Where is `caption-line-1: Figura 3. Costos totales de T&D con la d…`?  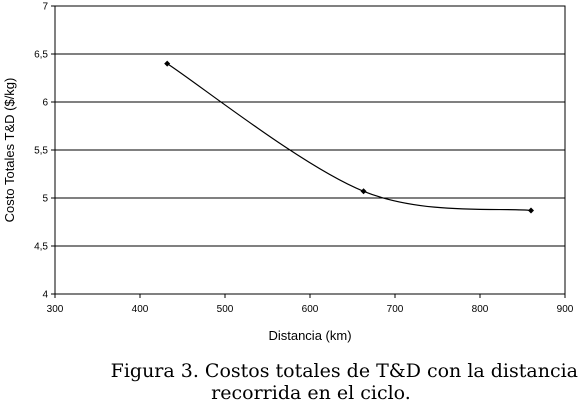 caption-line-1: Figura 3. Costos totales de T&D con la d… is located at coordinates (344, 371).